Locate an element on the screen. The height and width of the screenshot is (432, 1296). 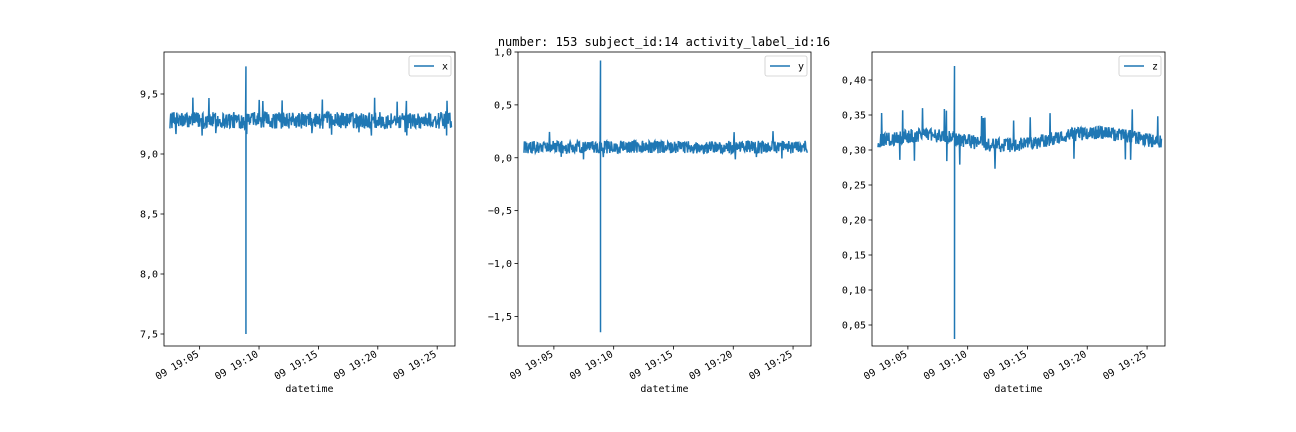
y-tick-label: −1,0 is located at coordinates (500, 264).